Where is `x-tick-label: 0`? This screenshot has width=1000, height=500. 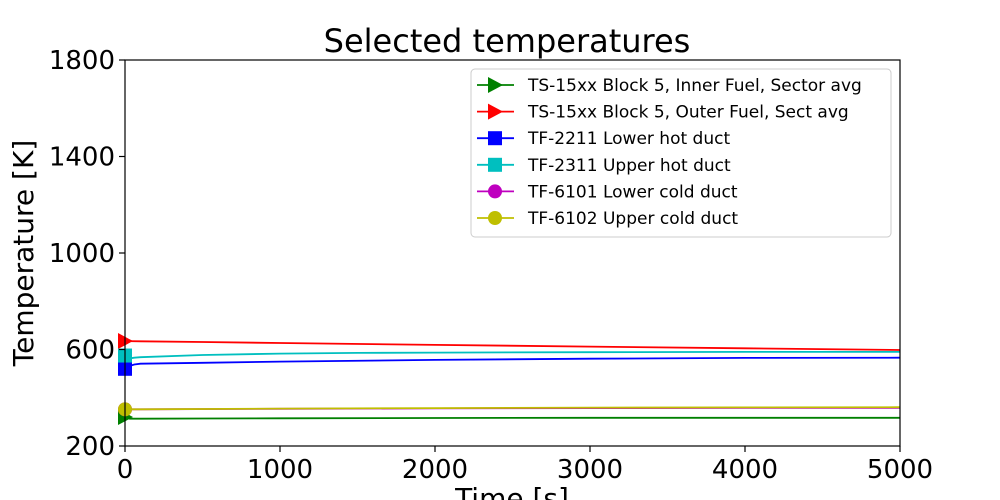
x-tick-label: 0 is located at coordinates (125, 470).